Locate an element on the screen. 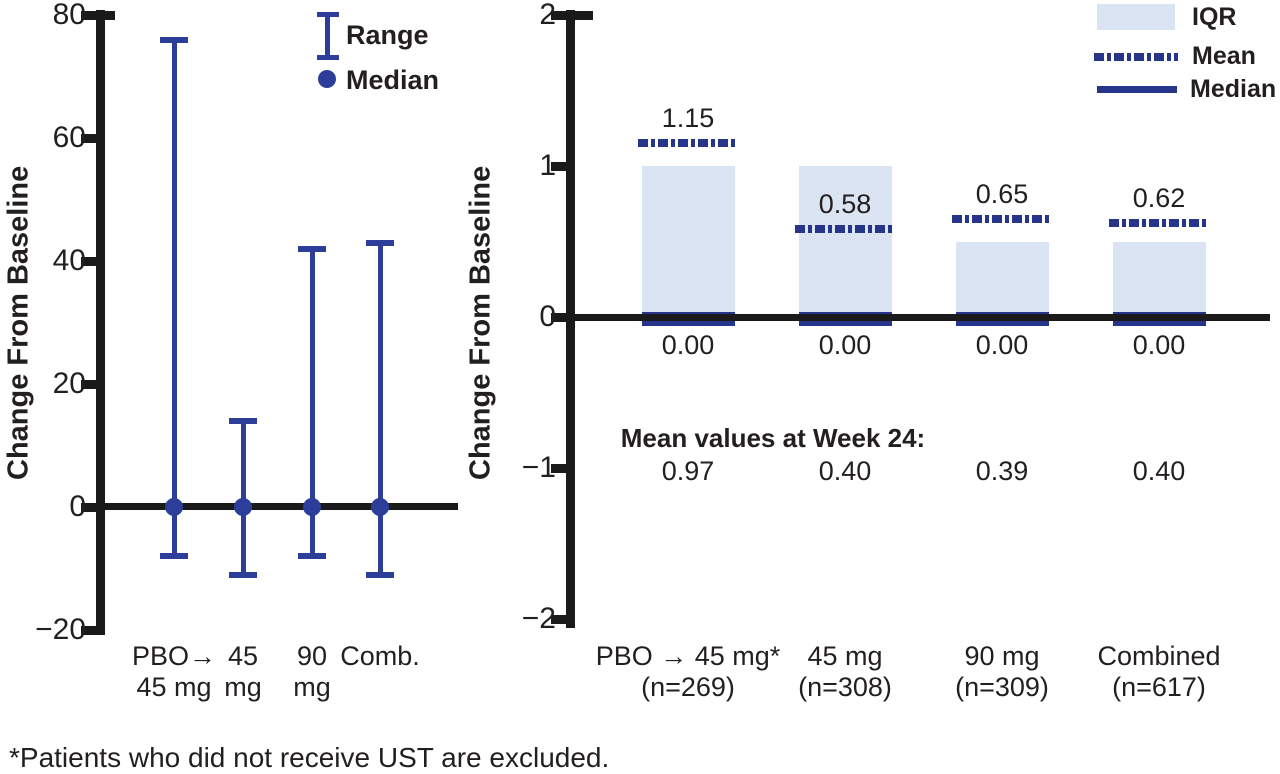  mean-value-label: 0.58 is located at coordinates (845, 204).